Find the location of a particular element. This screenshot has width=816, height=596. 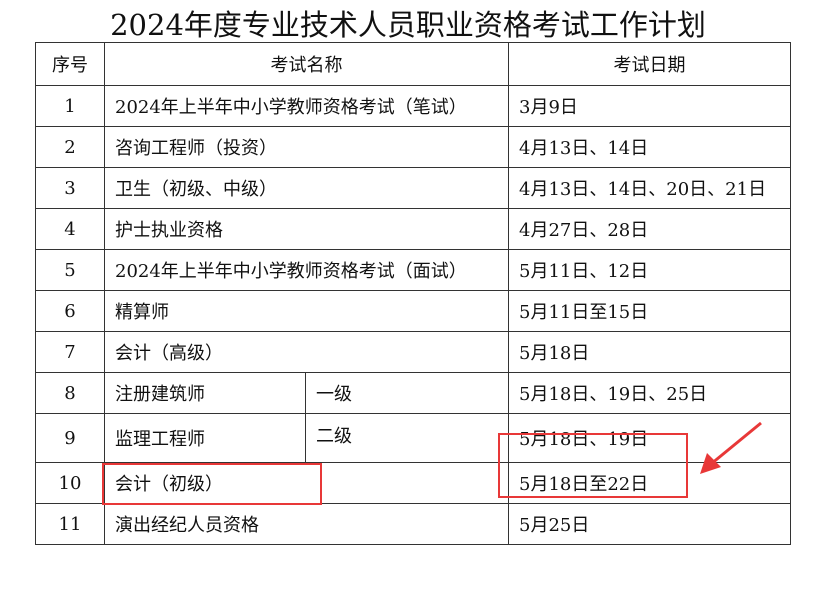

row-date: 5月18日 is located at coordinates (649, 352).